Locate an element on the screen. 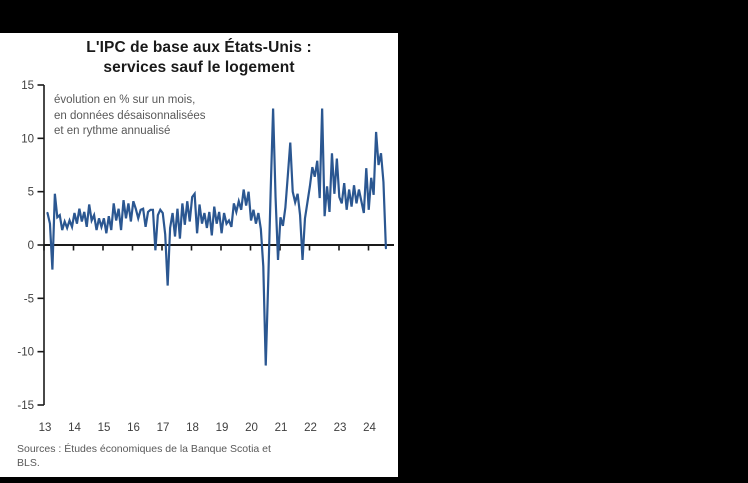  chart-subtitle-line1: évolution en % sur un mois, is located at coordinates (125, 100).